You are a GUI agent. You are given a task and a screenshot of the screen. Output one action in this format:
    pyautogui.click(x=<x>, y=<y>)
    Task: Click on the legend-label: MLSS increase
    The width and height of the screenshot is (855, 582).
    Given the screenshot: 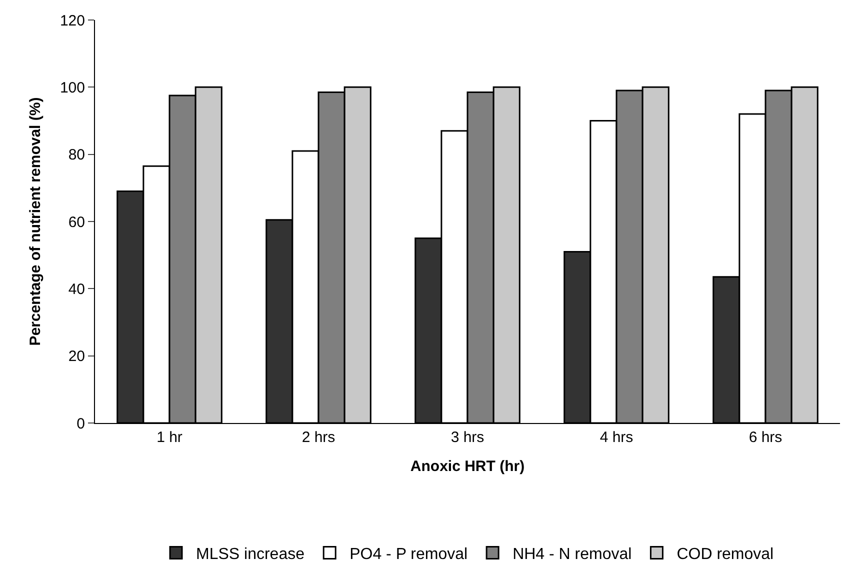 What is the action you would take?
    pyautogui.click(x=250, y=554)
    